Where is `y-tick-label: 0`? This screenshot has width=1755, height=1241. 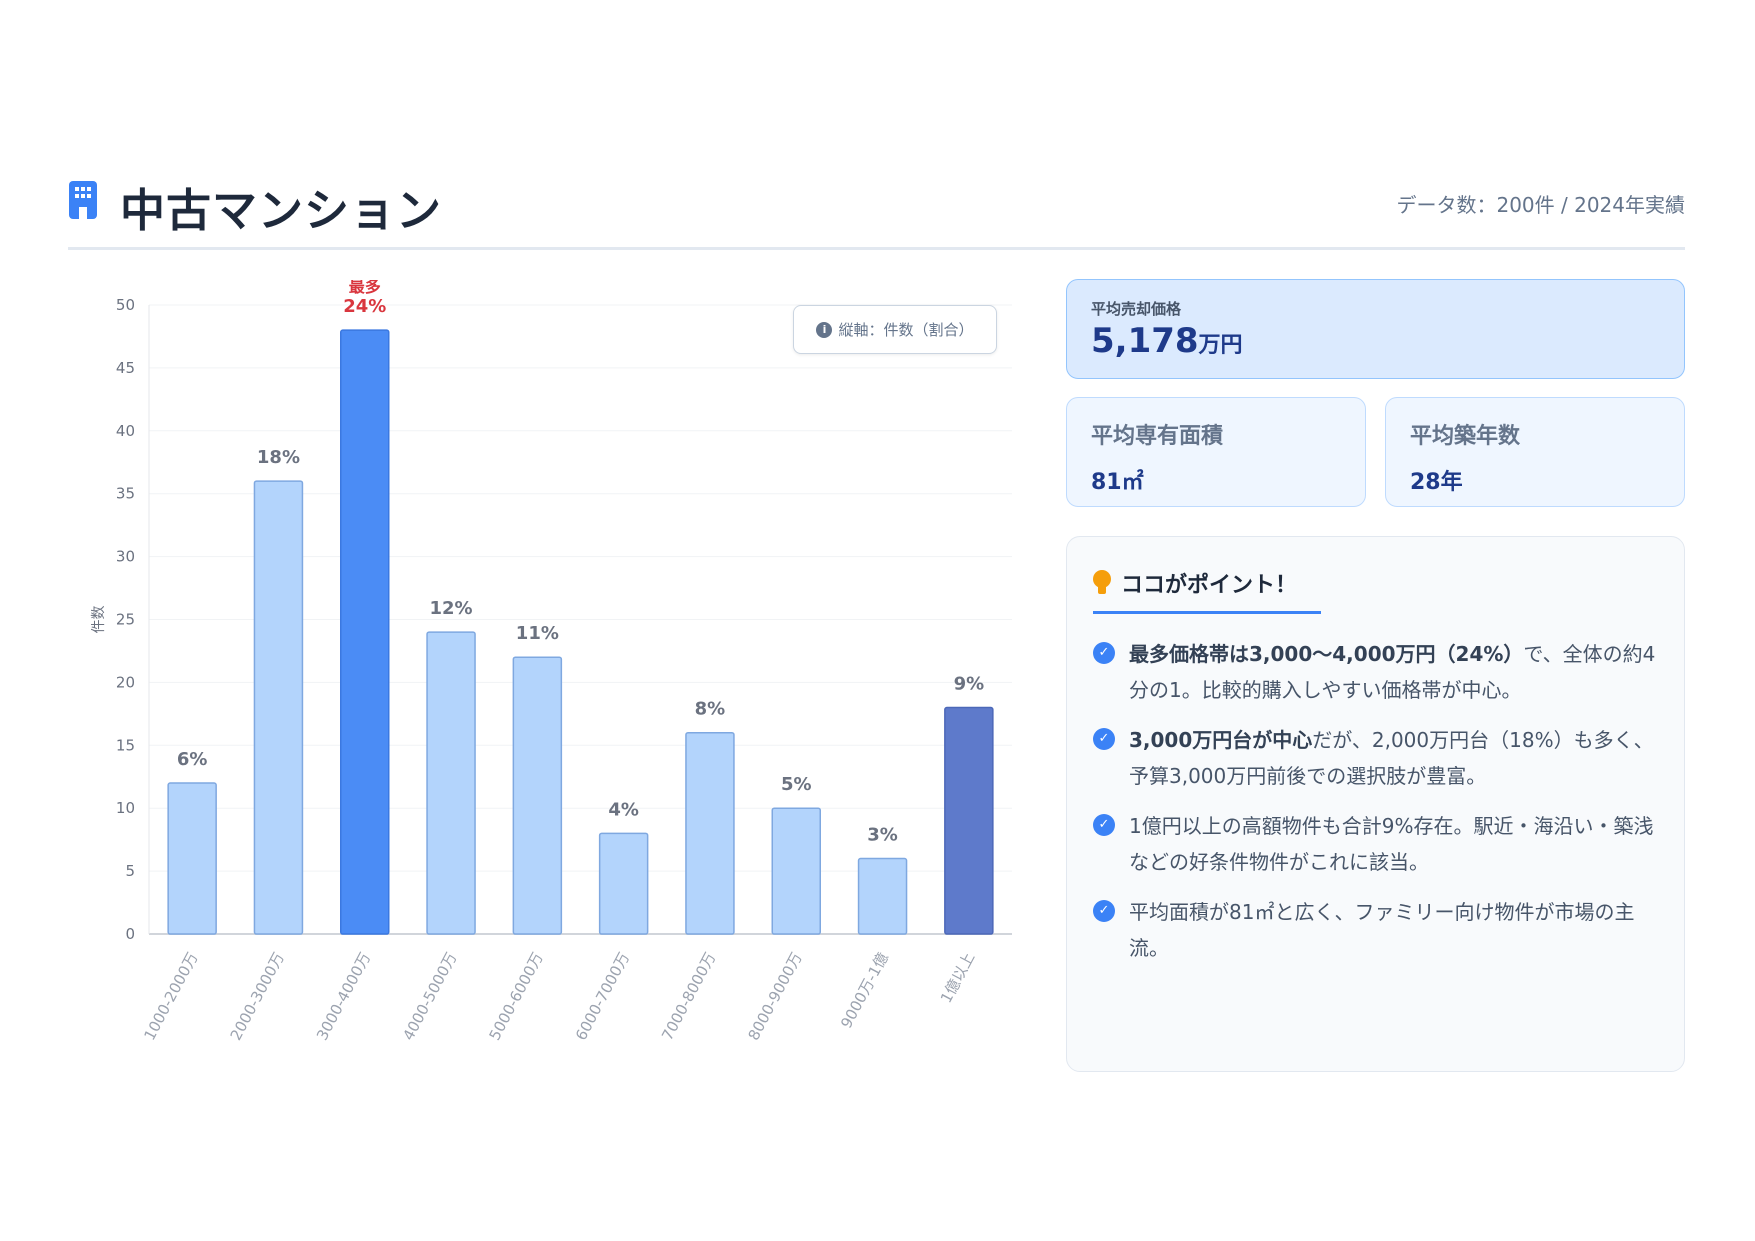
y-tick-label: 0 is located at coordinates (130, 934).